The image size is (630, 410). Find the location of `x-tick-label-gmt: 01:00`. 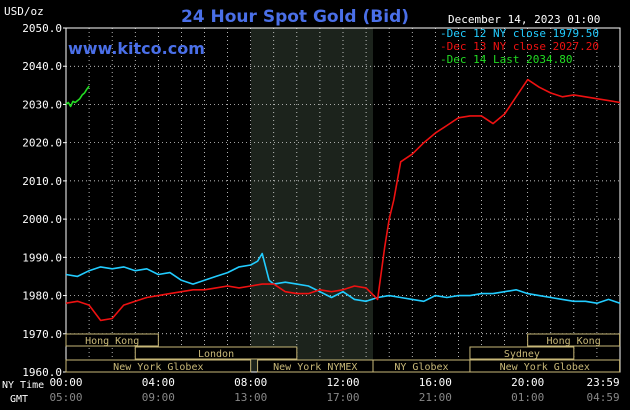

x-tick-label-gmt: 01:00 is located at coordinates (527, 397).